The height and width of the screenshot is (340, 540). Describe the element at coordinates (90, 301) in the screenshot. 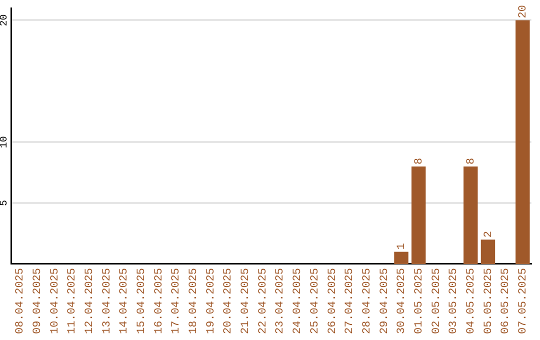

I see `x-tick-label: 12.04.2025` at that location.